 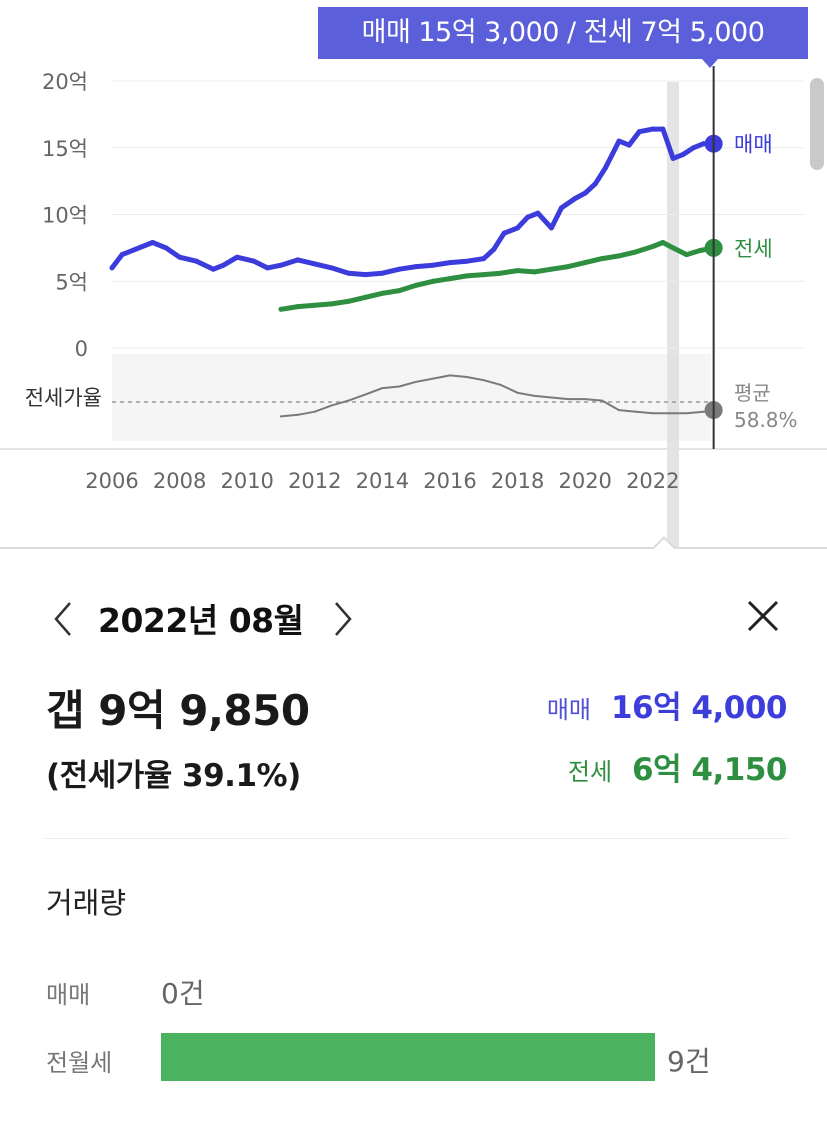 I want to click on volume-rent-label: 전월세, so click(x=79, y=1063).